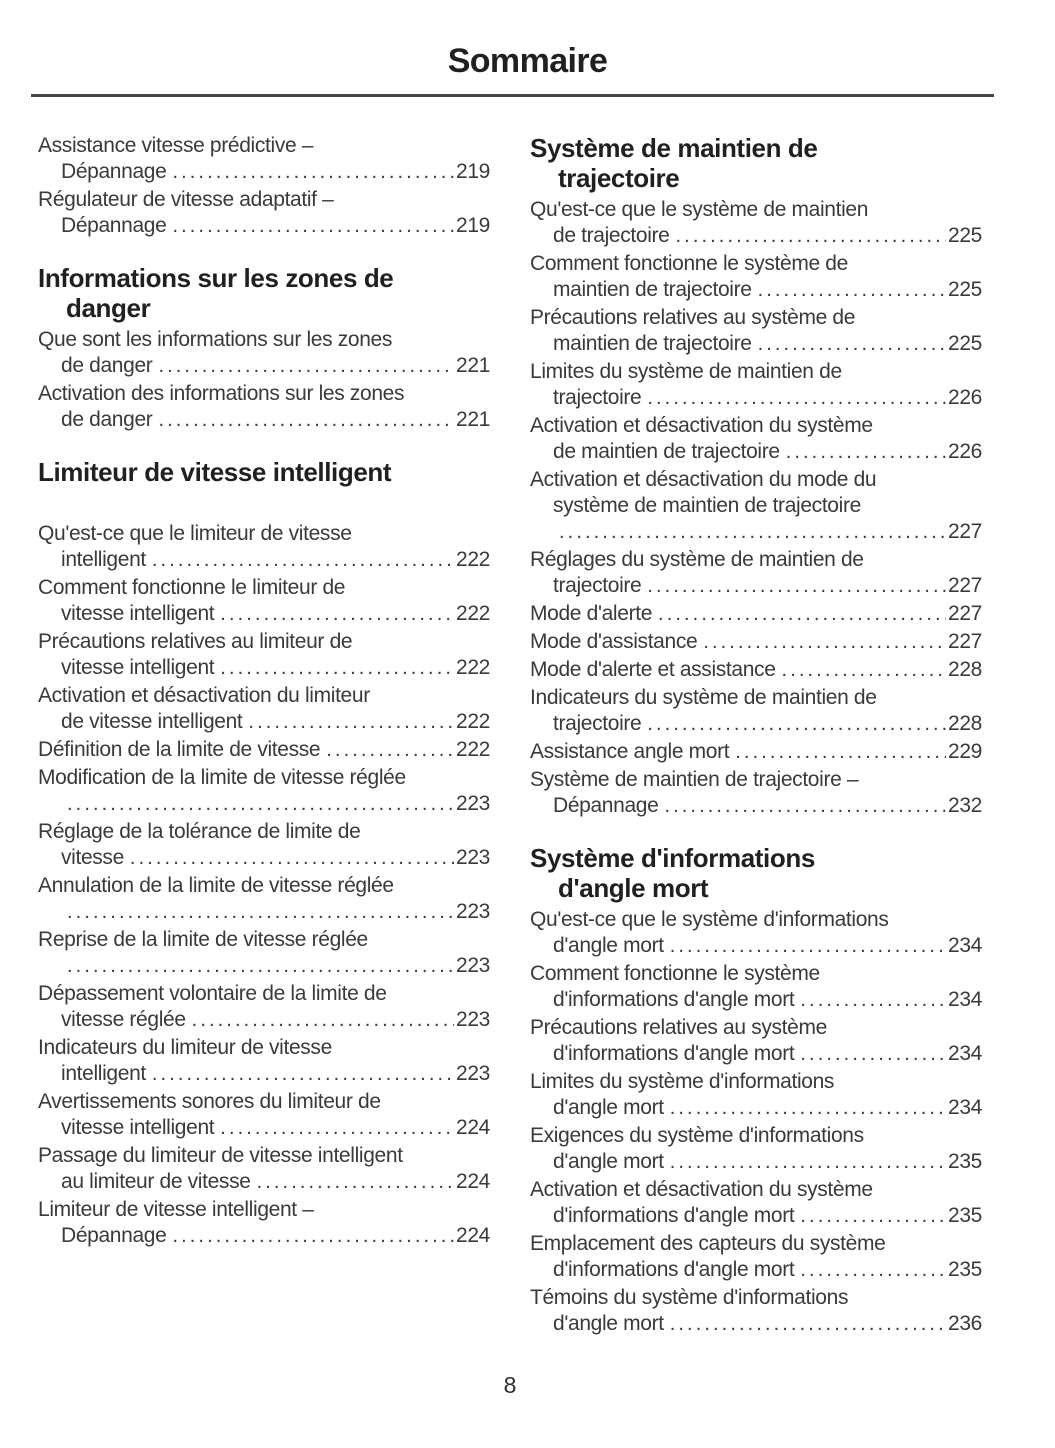 Image resolution: width=1055 pixels, height=1448 pixels. I want to click on toc-entry-line: Limiteur de vitesse intelligent –, so click(264, 1210).